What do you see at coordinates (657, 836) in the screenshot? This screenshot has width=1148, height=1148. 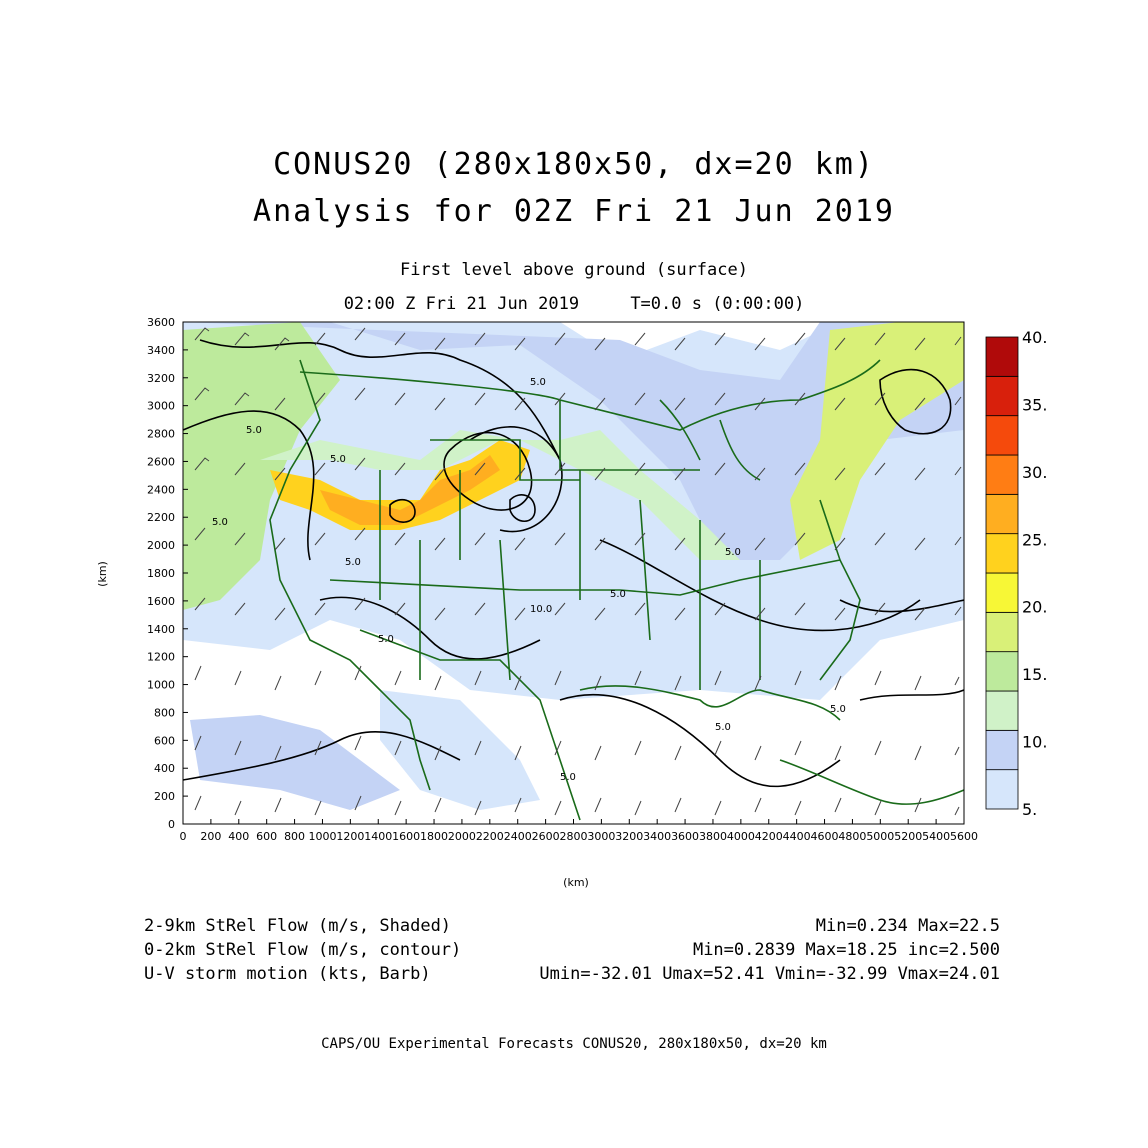 I see `x-tick-label: 3400` at bounding box center [657, 836].